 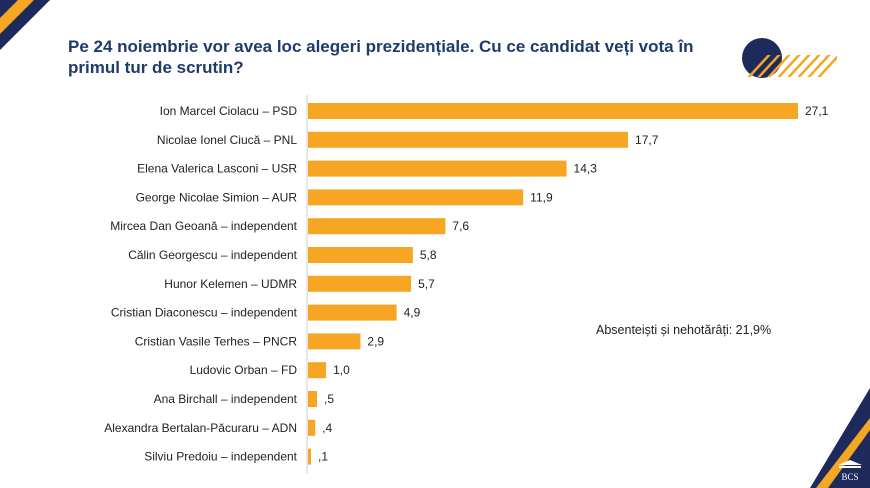 What do you see at coordinates (323, 457) in the screenshot?
I see `value-label: ,1` at bounding box center [323, 457].